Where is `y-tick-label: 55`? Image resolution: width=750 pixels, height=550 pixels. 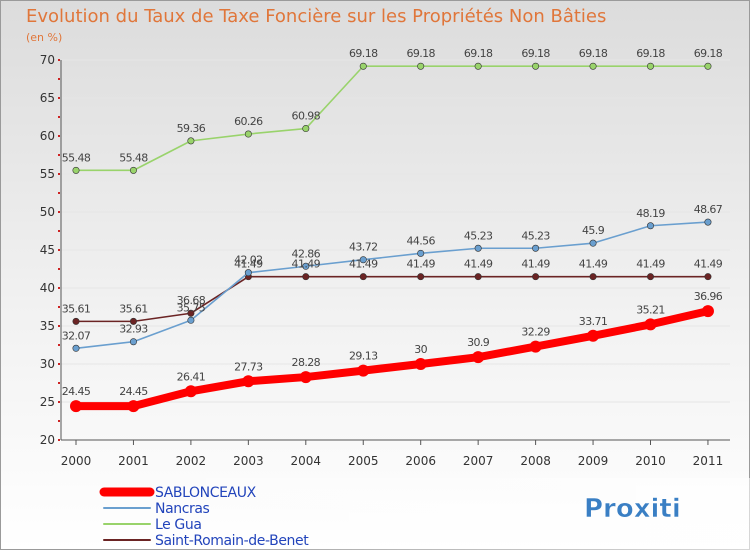
y-tick-label: 55 is located at coordinates (47, 174).